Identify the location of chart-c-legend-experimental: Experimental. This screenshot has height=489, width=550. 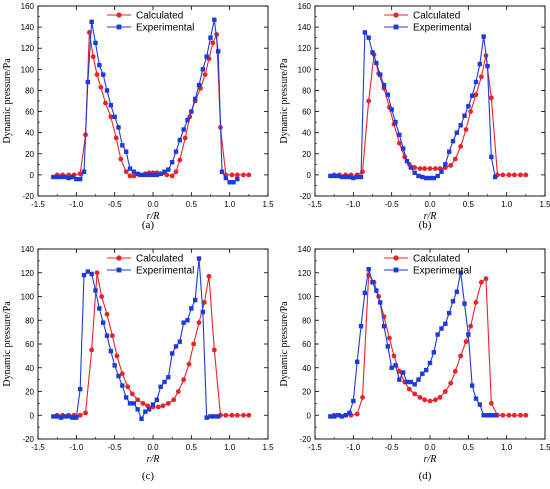
(150, 271).